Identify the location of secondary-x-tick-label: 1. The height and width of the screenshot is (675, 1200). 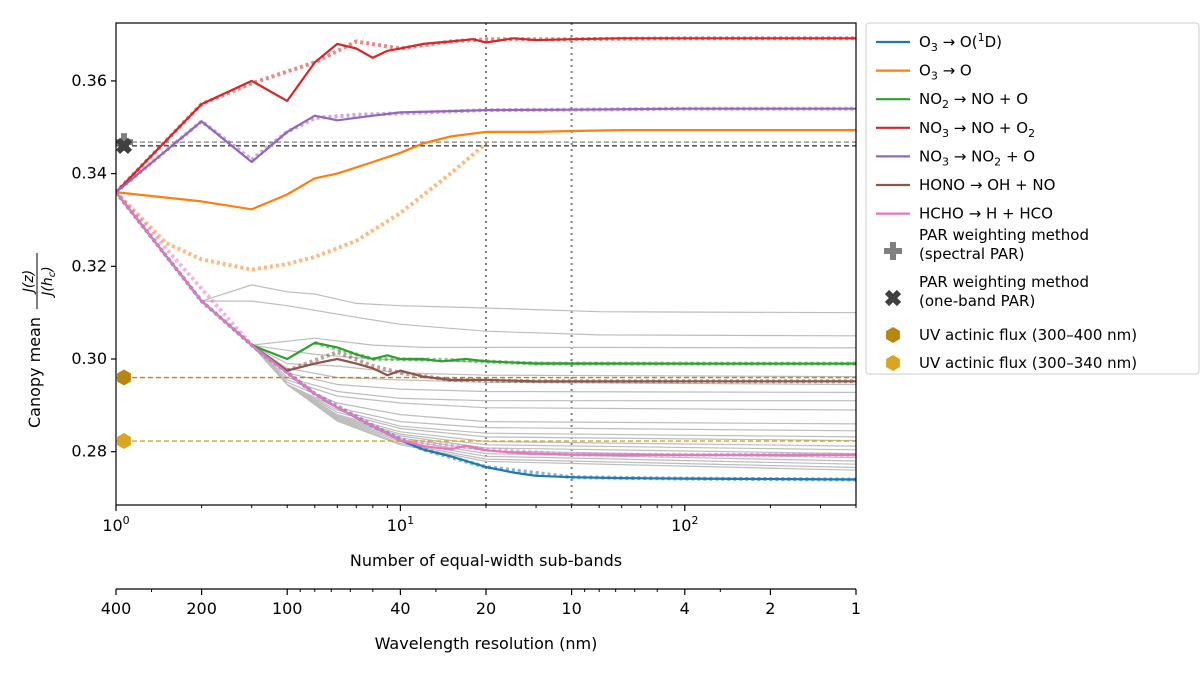
(856, 608).